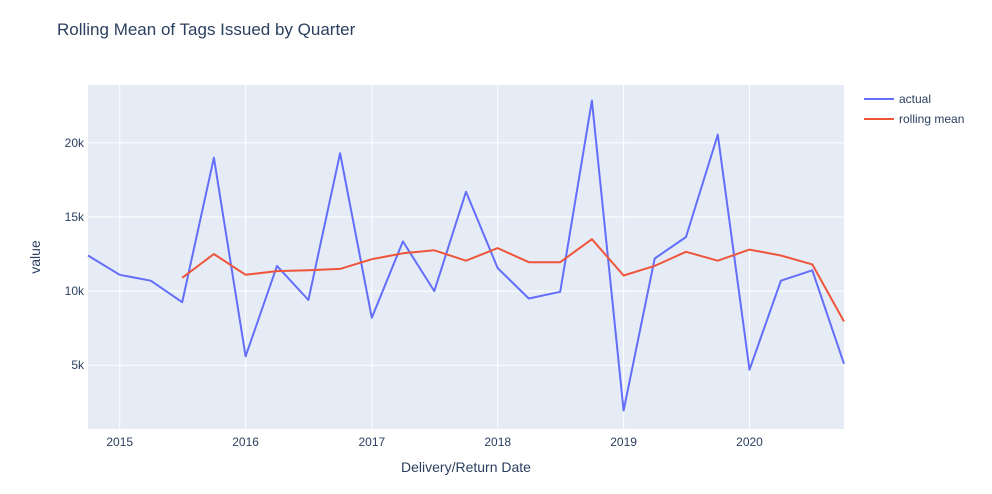 This screenshot has width=992, height=494. I want to click on legend-label-actual: actual, so click(915, 99).